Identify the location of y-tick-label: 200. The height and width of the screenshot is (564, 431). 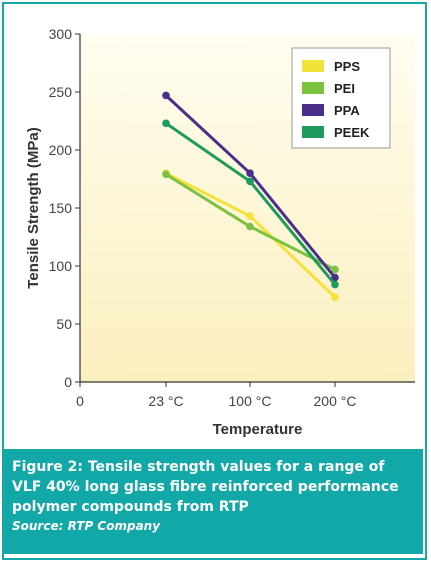
(61, 150).